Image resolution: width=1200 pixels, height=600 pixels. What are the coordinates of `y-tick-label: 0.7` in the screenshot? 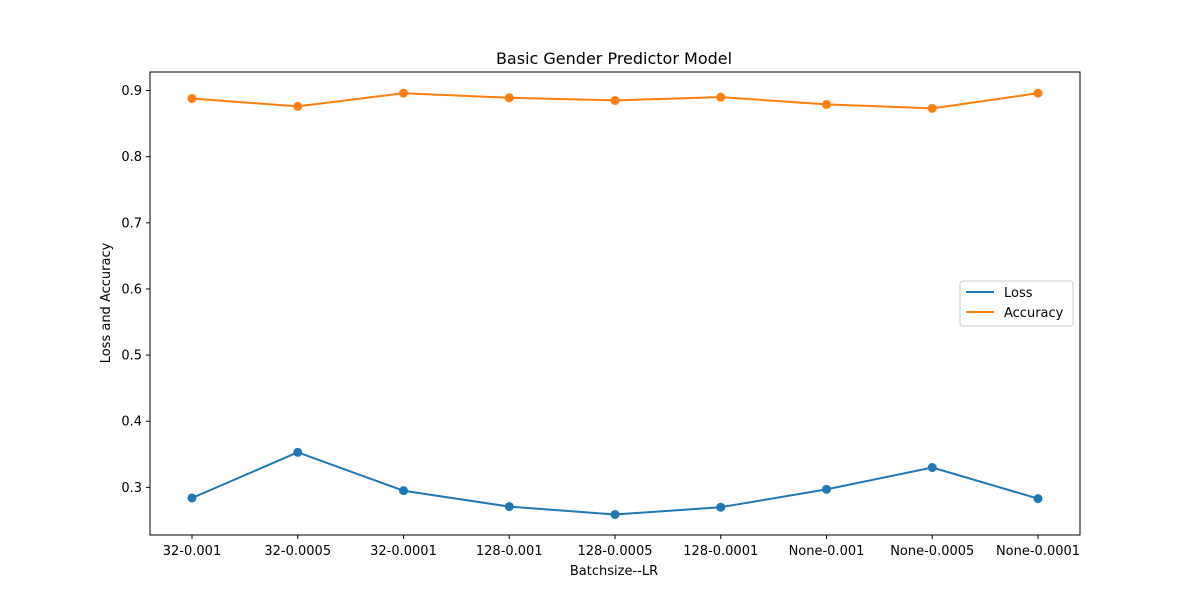 It's located at (131, 223).